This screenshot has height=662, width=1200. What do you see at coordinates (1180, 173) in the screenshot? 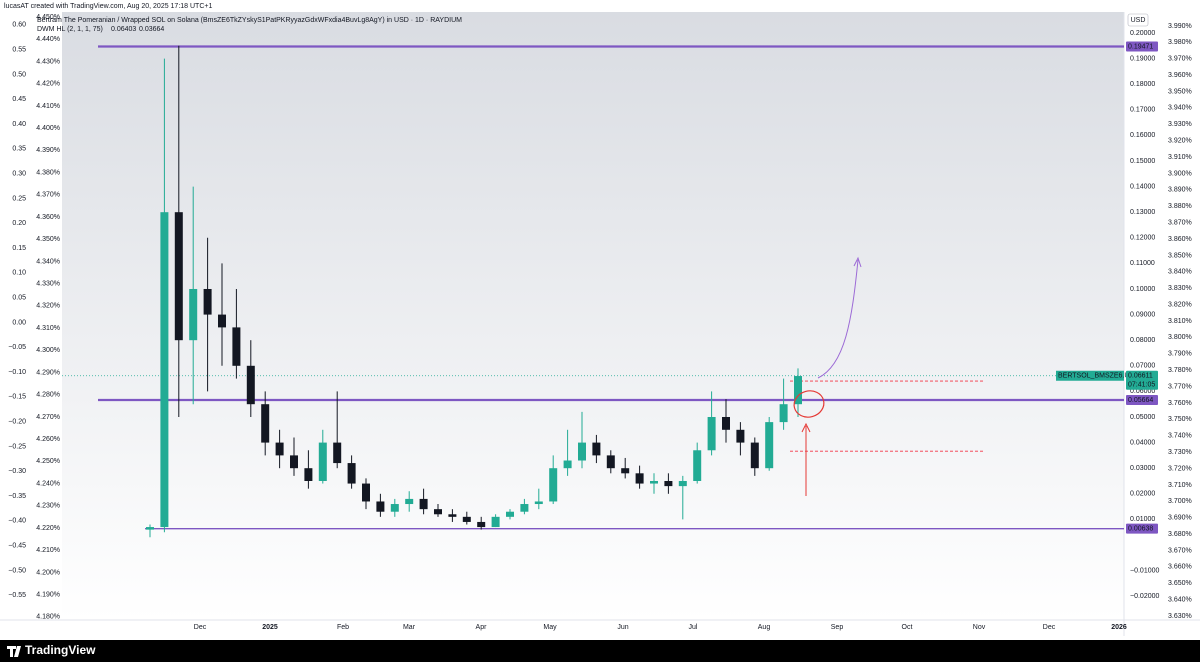
I see `axis-tick-label: 3.900%` at bounding box center [1180, 173].